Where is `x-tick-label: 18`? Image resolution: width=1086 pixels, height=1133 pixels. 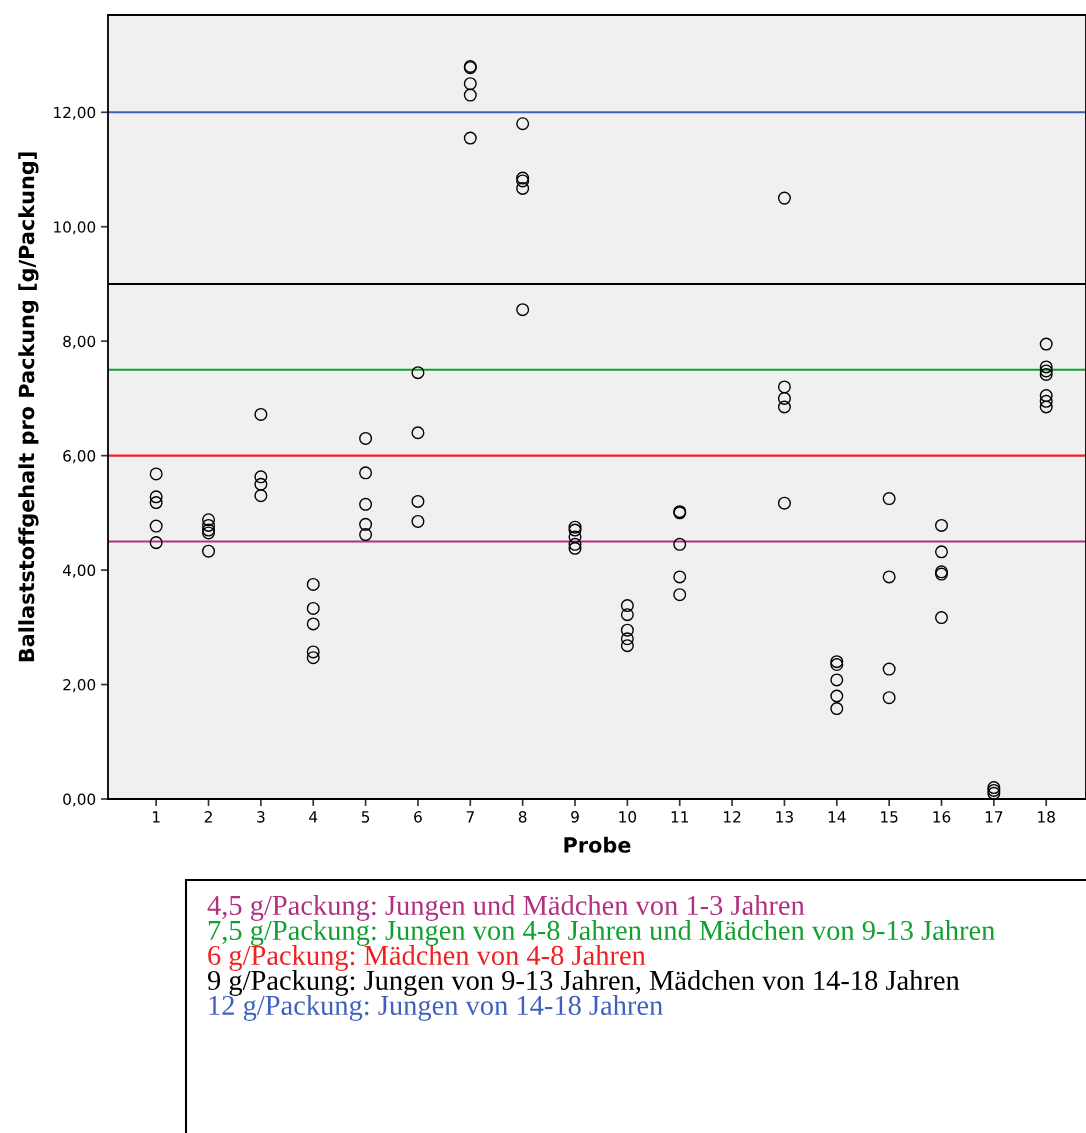
x-tick-label: 18 is located at coordinates (1046, 817).